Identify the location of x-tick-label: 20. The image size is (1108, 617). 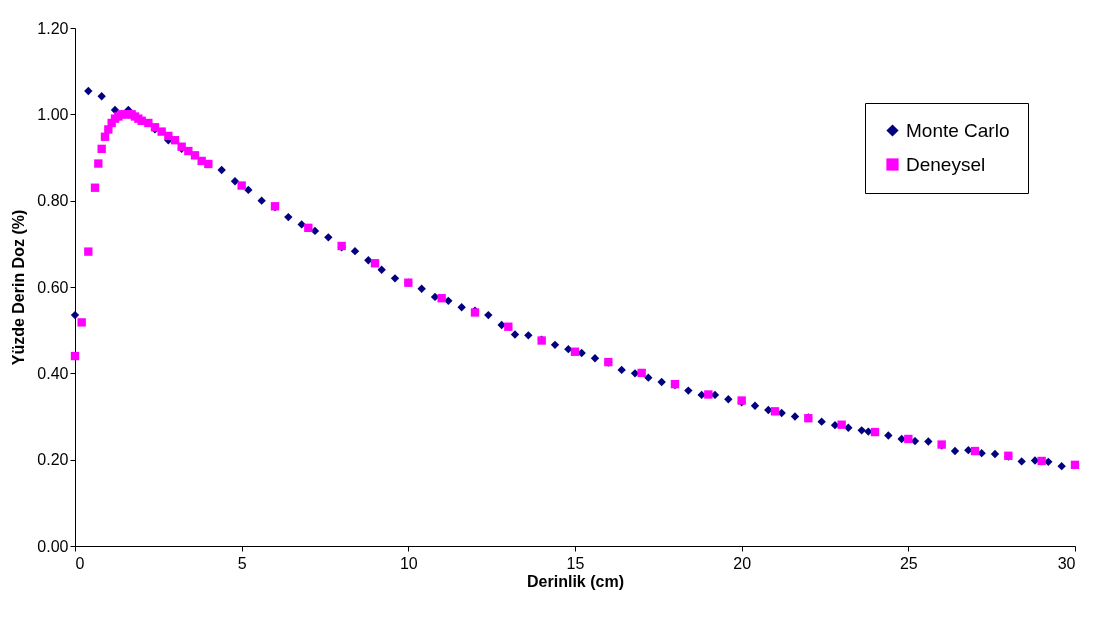
(742, 563).